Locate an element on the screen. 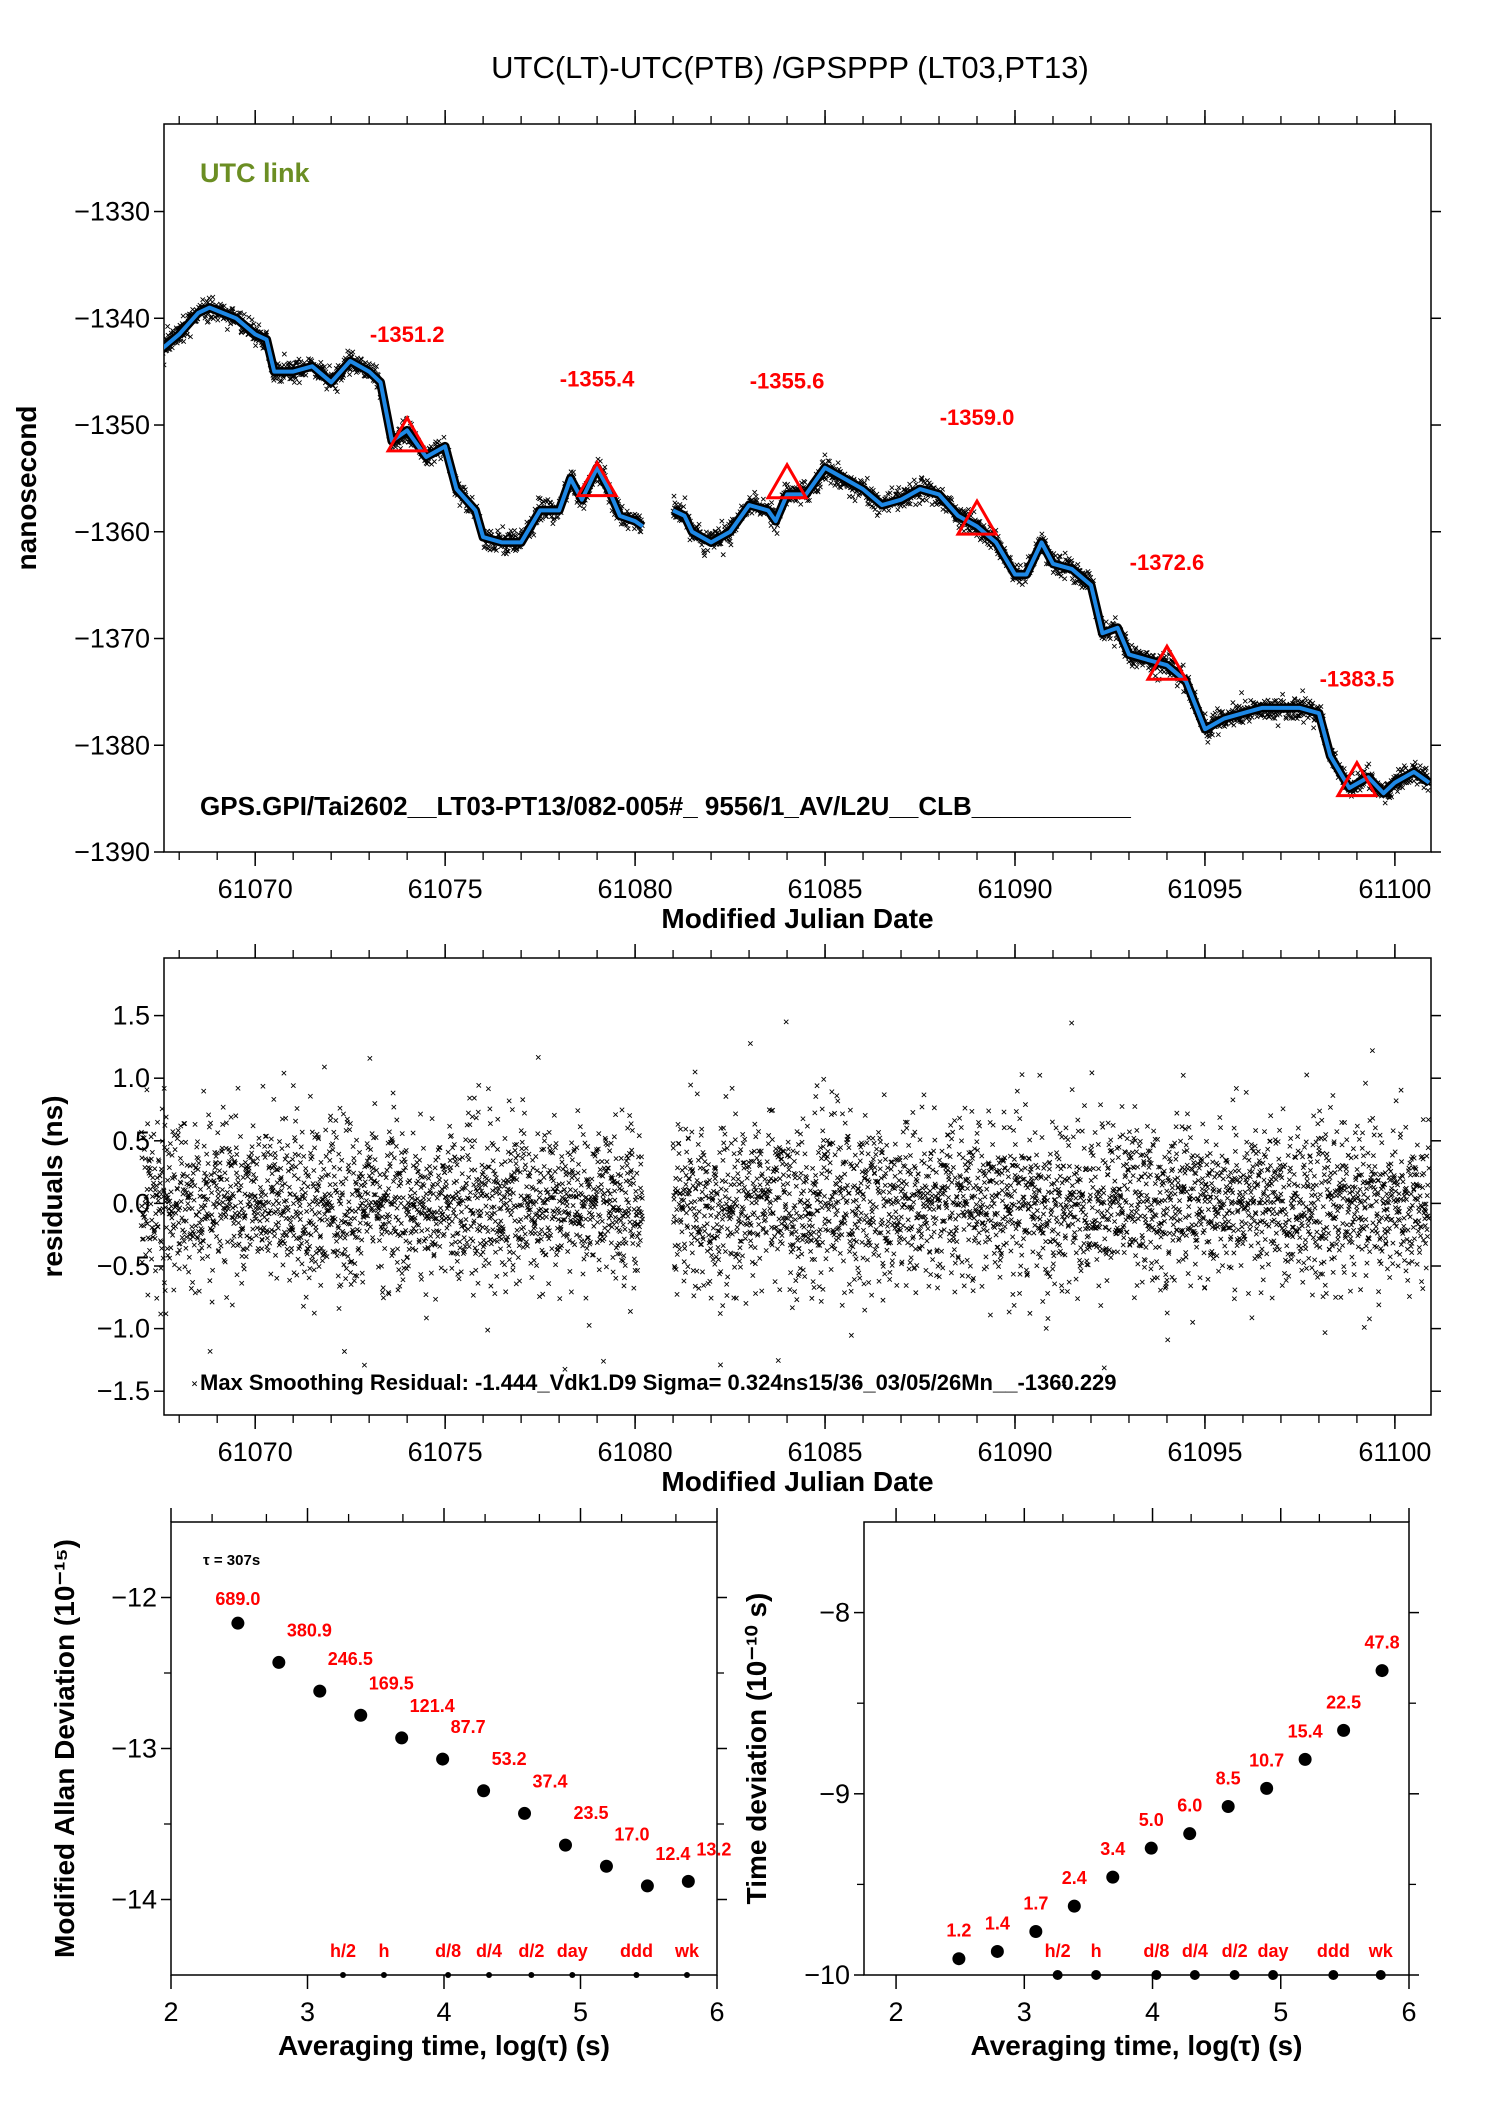  x-tick-label: 61095 is located at coordinates (1204, 1452).